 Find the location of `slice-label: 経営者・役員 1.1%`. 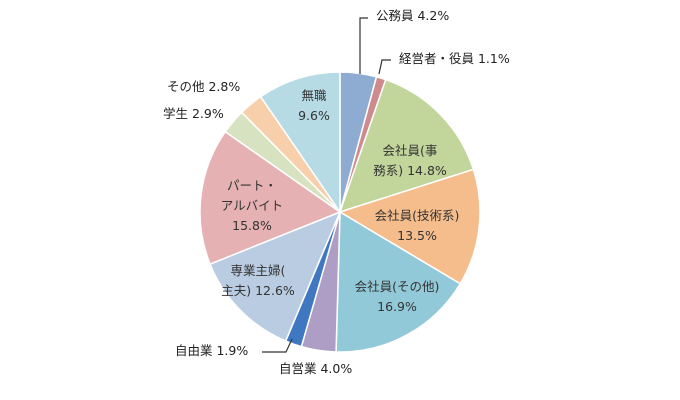

slice-label: 経営者・役員 1.1% is located at coordinates (454, 58).